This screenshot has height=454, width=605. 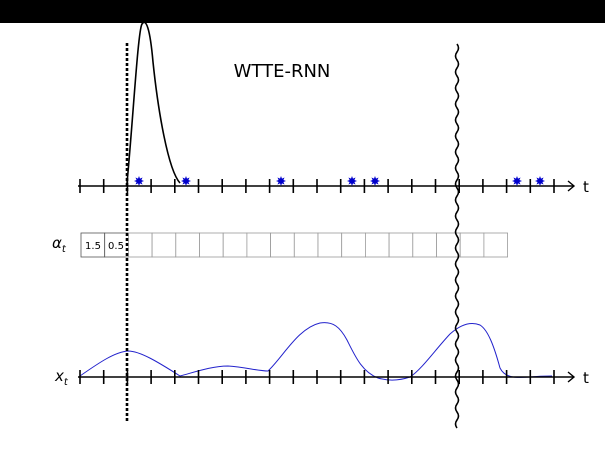 What do you see at coordinates (586, 187) in the screenshot?
I see `event-axis-label: t` at bounding box center [586, 187].